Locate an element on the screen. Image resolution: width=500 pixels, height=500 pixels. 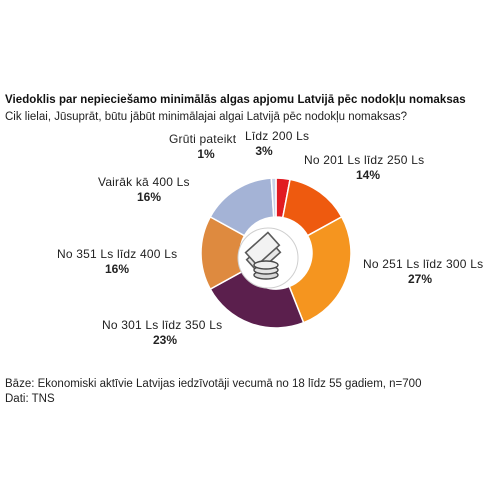
slice-label-3: No 251 Ls līdz 300 Ls is located at coordinates (423, 264).